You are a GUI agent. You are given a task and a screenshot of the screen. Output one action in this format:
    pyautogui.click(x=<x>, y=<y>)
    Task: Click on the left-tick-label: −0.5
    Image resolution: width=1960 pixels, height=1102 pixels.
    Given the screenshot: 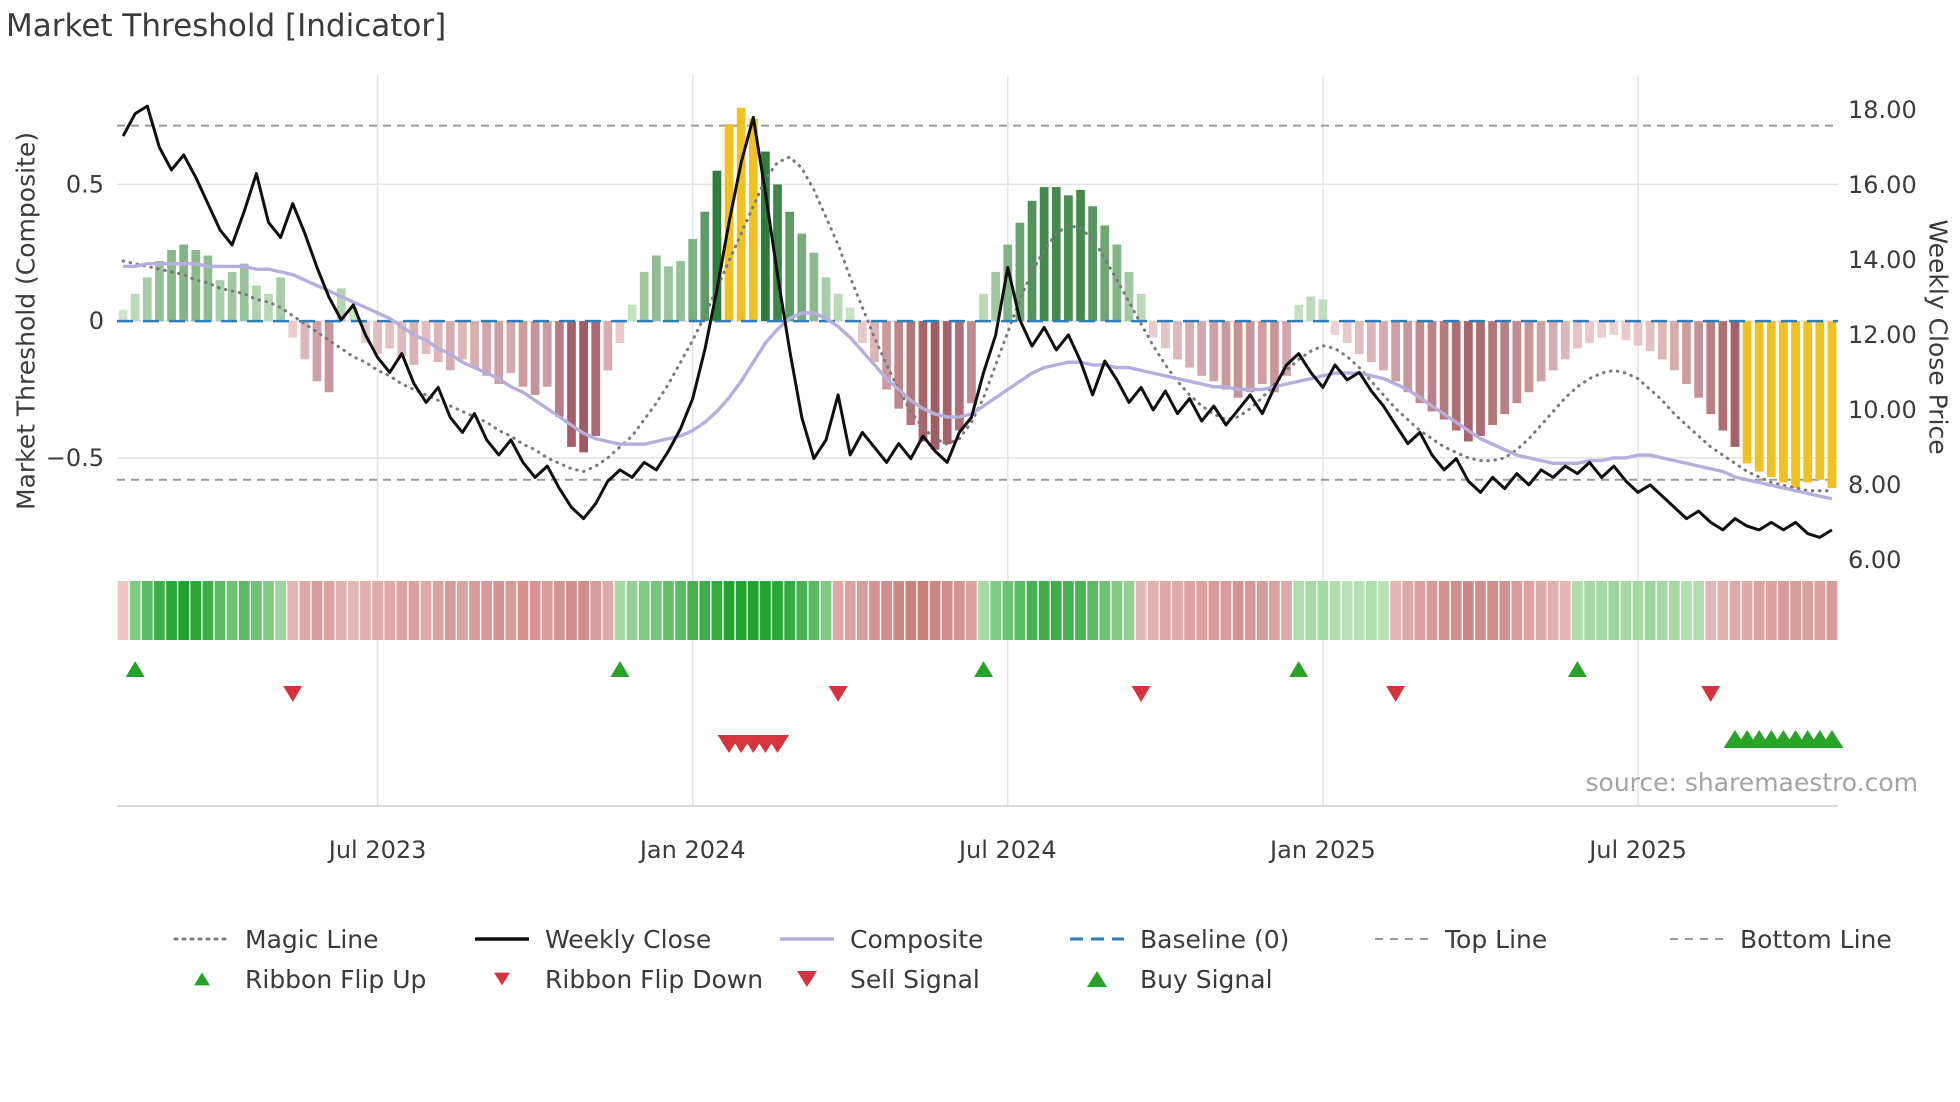 What is the action you would take?
    pyautogui.click(x=75, y=458)
    